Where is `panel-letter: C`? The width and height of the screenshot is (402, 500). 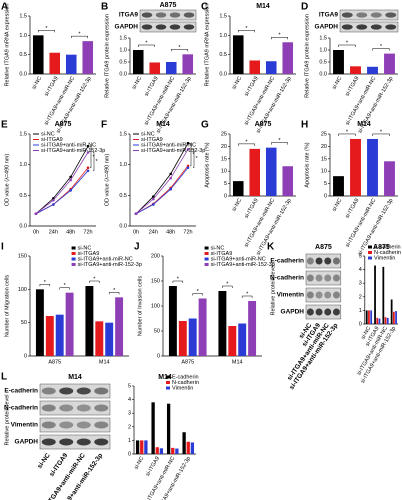
panel-letter: C is located at coordinates (204, 7).